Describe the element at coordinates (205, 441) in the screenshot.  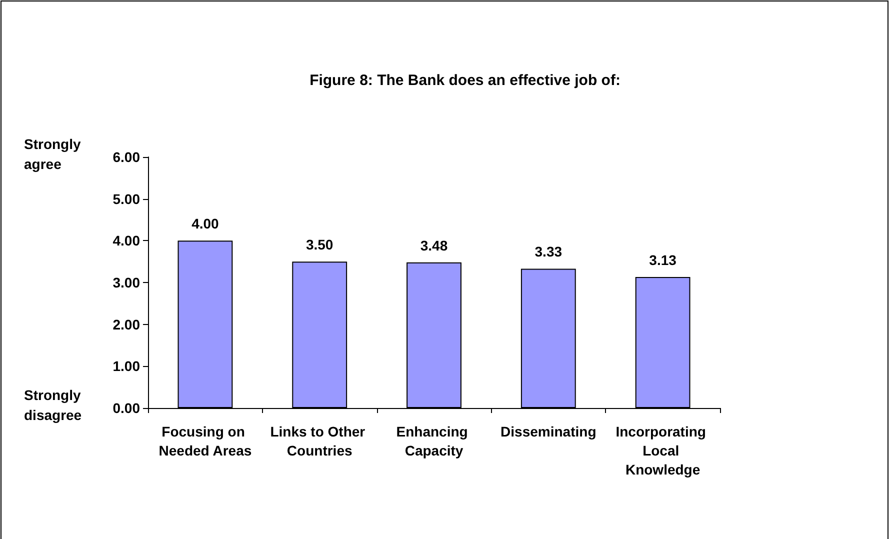
I see `x-tick-label: Focusing on Needed Areas` at that location.